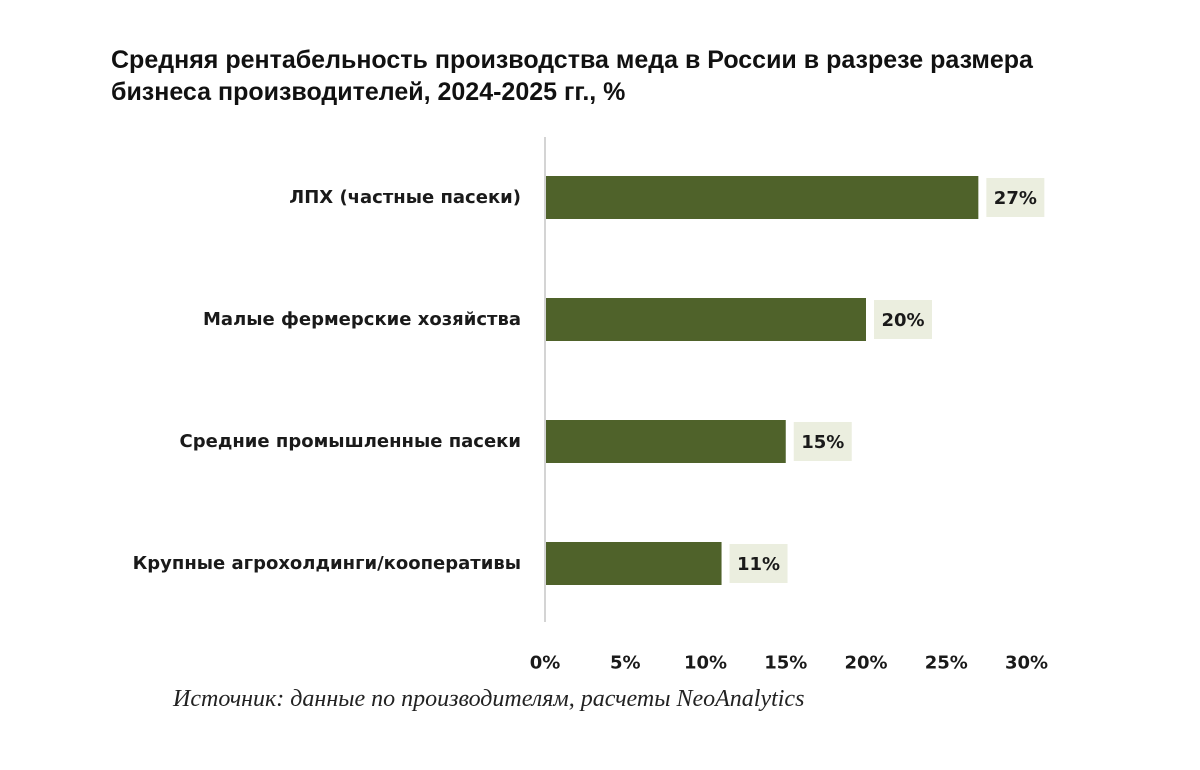 This screenshot has height=770, width=1200. I want to click on x-tick-label: 0%, so click(545, 663).